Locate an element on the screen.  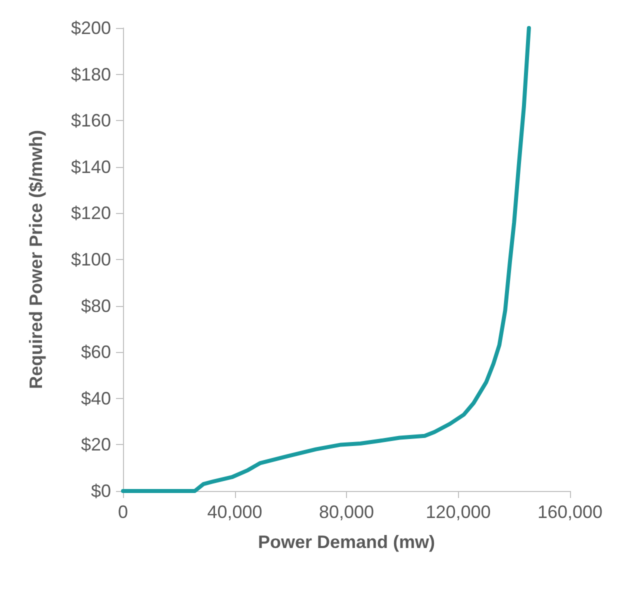
y-tick-label: $120 is located at coordinates (90, 213).